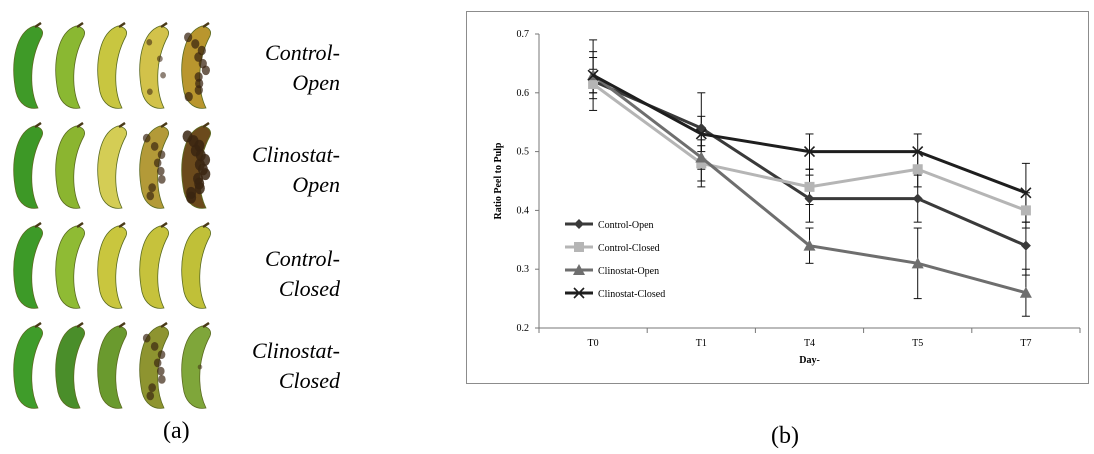  What do you see at coordinates (593, 343) in the screenshot?
I see `x-tick-label: T0` at bounding box center [593, 343].